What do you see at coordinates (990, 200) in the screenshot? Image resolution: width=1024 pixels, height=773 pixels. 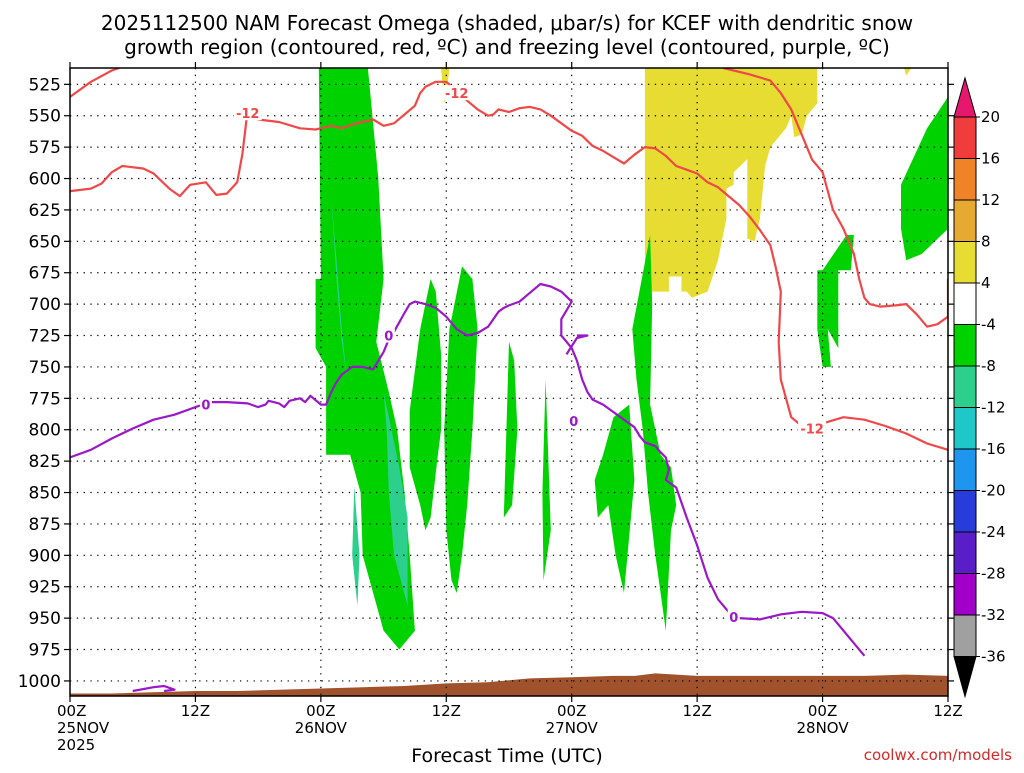 I see `colorbar-label: 12` at bounding box center [990, 200].